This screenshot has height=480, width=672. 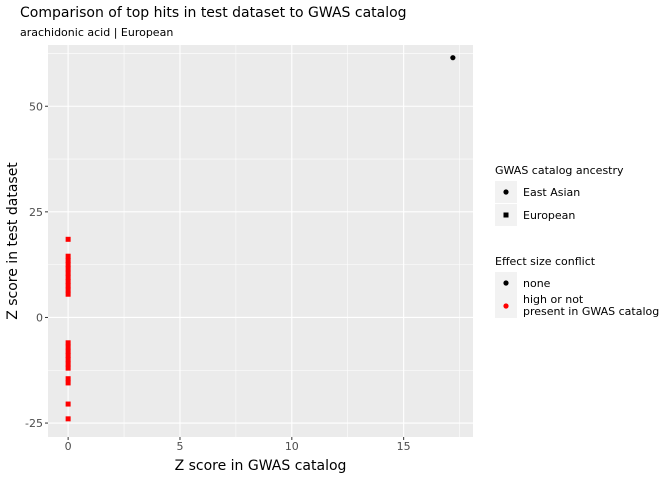 What do you see at coordinates (559, 170) in the screenshot?
I see `legend-title-ancestry: GWAS catalog ancestry` at bounding box center [559, 170].